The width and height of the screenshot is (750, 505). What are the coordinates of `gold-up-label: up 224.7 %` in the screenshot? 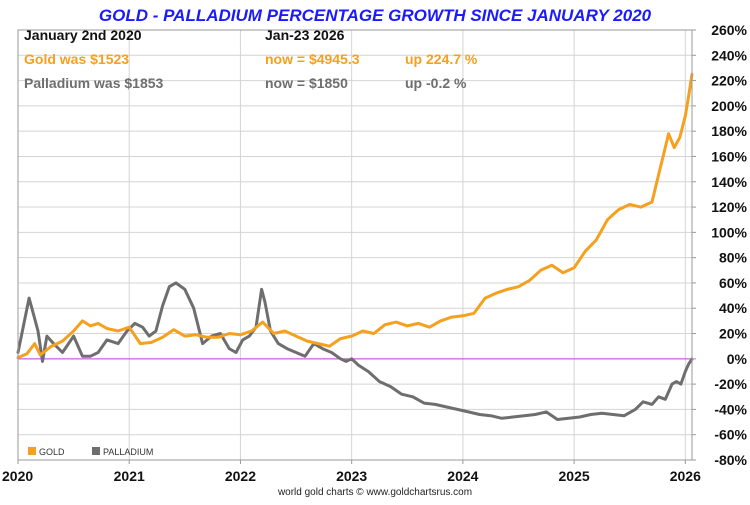 It's located at (441, 59).